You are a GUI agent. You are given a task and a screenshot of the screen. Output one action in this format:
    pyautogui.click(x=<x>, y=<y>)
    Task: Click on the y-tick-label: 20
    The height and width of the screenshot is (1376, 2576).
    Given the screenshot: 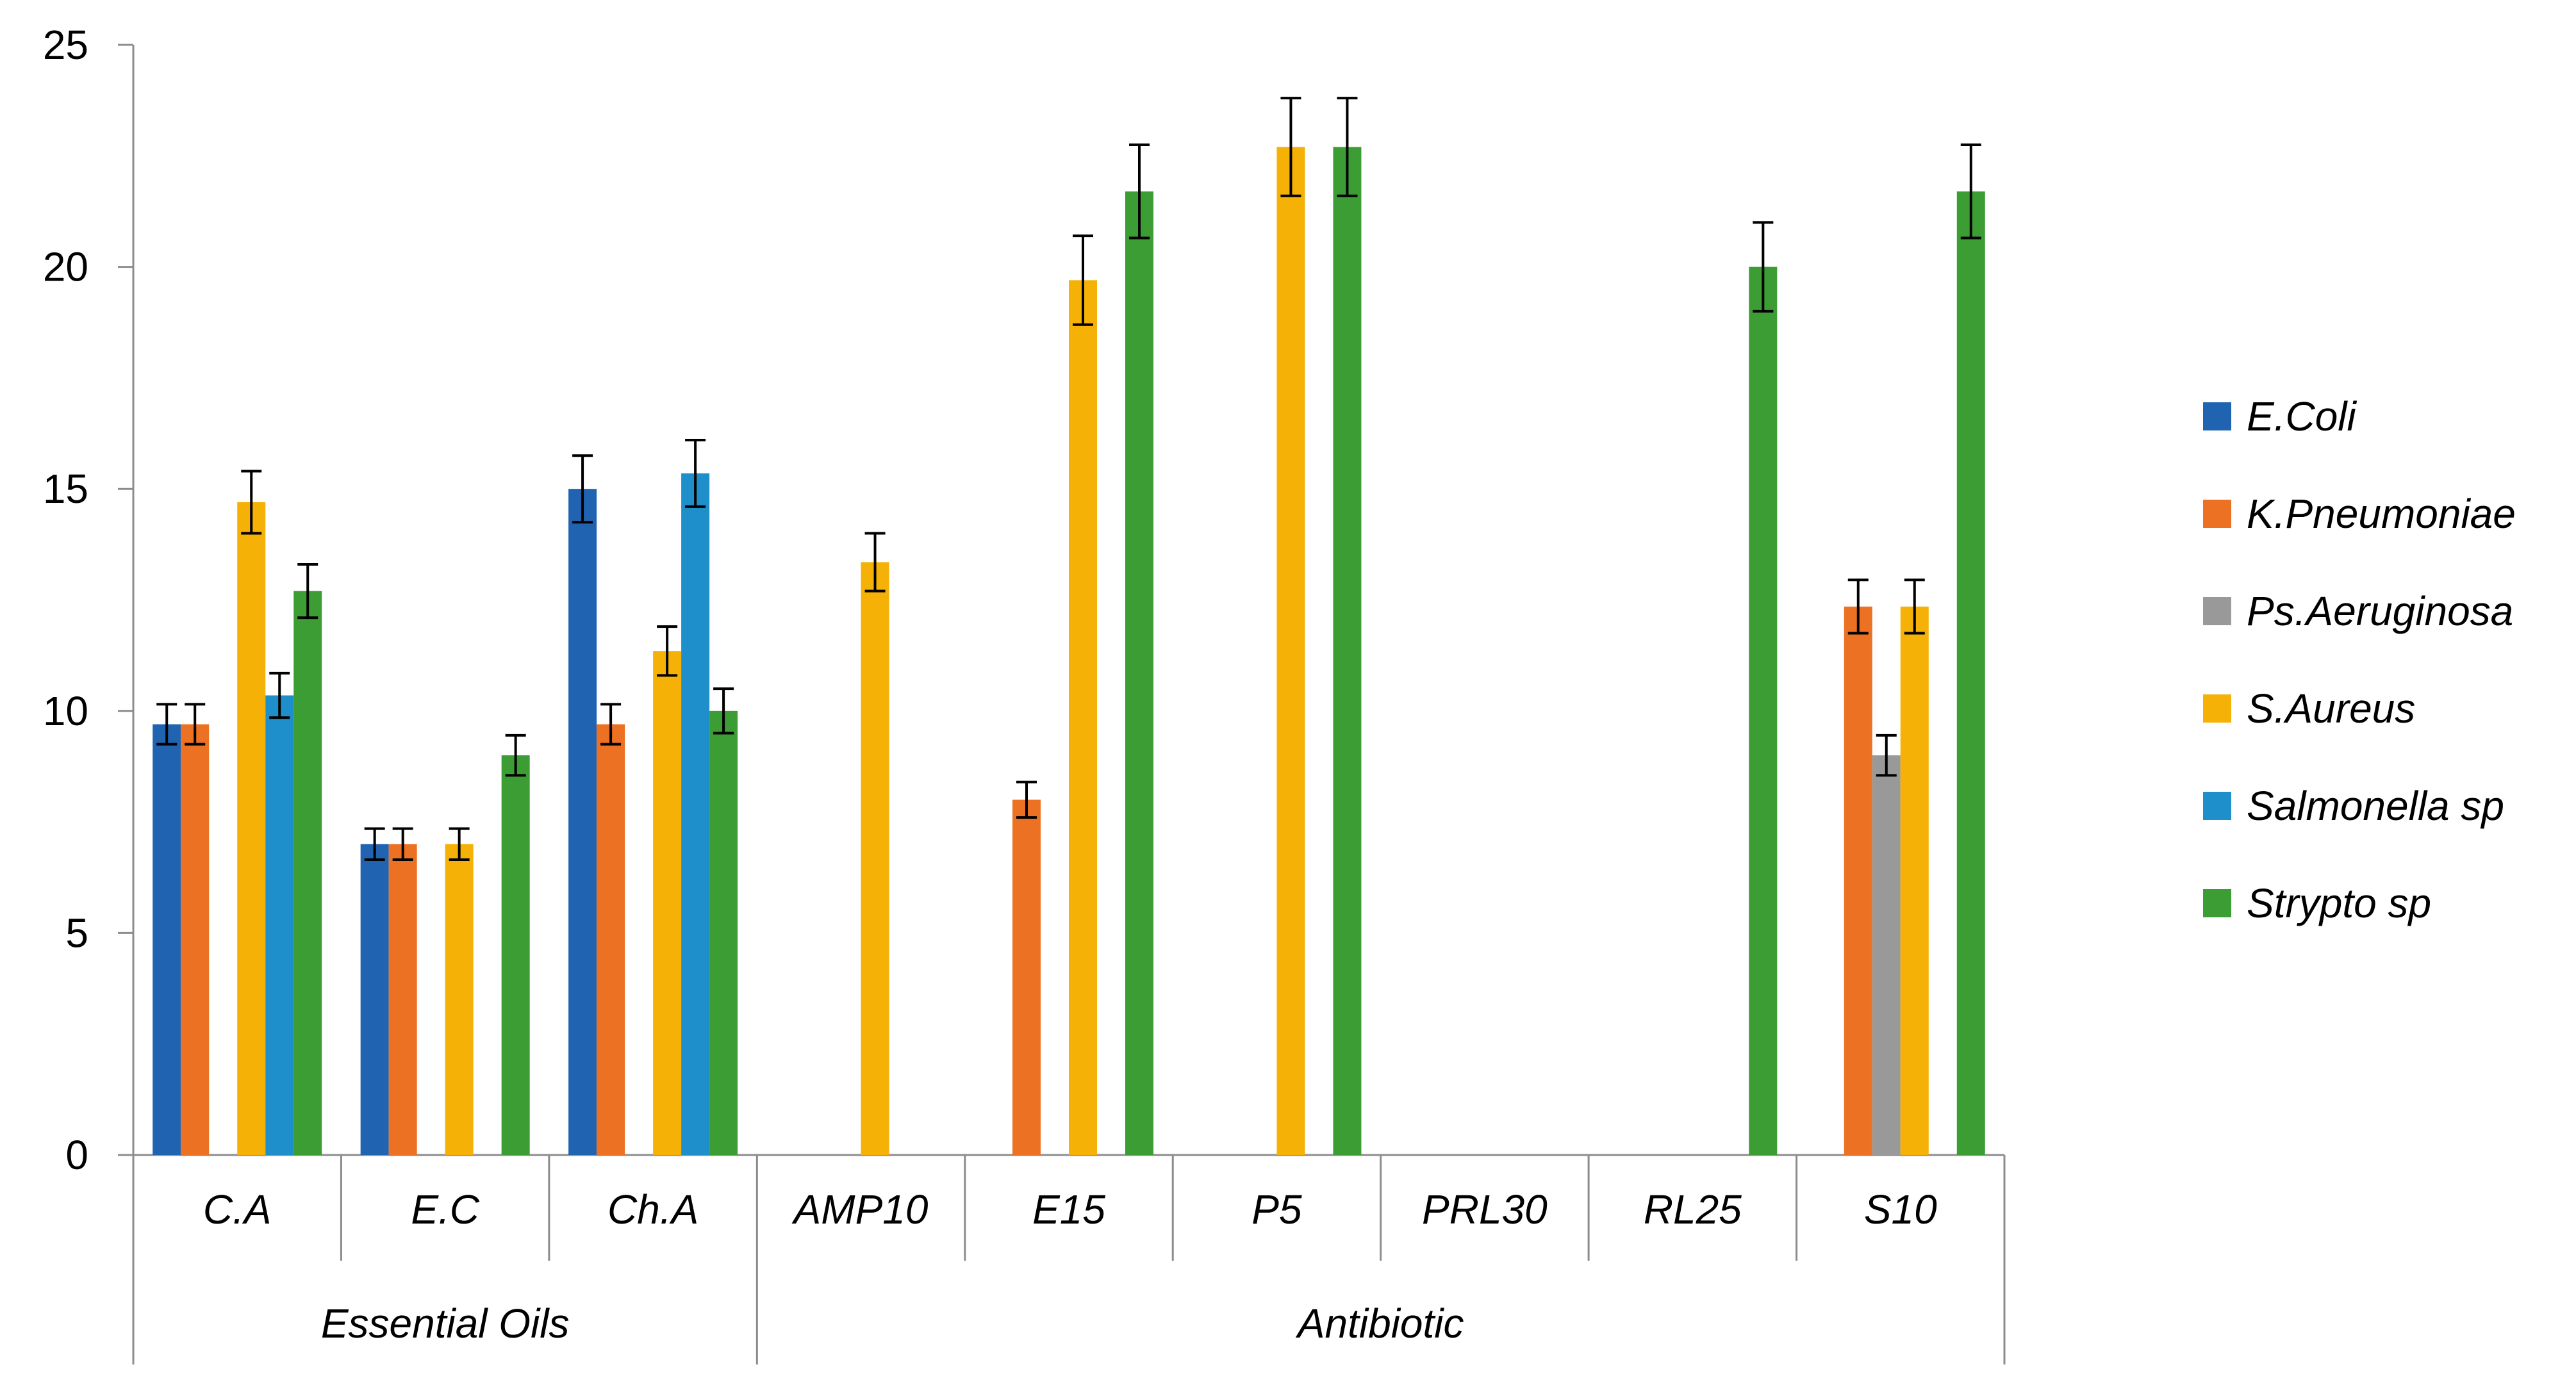 What is the action you would take?
    pyautogui.click(x=65, y=267)
    